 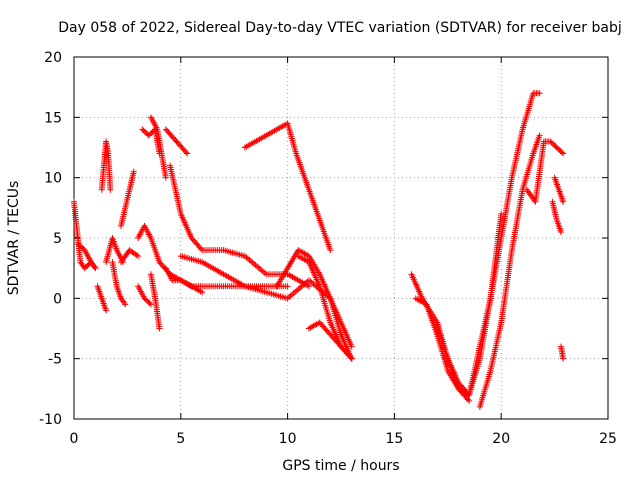 What do you see at coordinates (144, 295) in the screenshot?
I see `series-arc-i` at bounding box center [144, 295].